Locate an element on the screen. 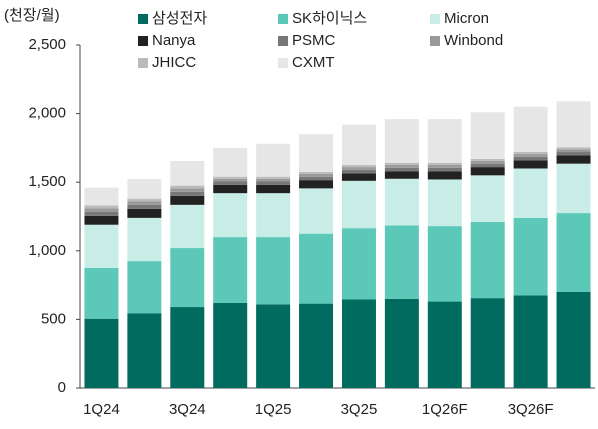 This screenshot has width=598, height=429. x-tick-label: 3Q24 is located at coordinates (187, 409).